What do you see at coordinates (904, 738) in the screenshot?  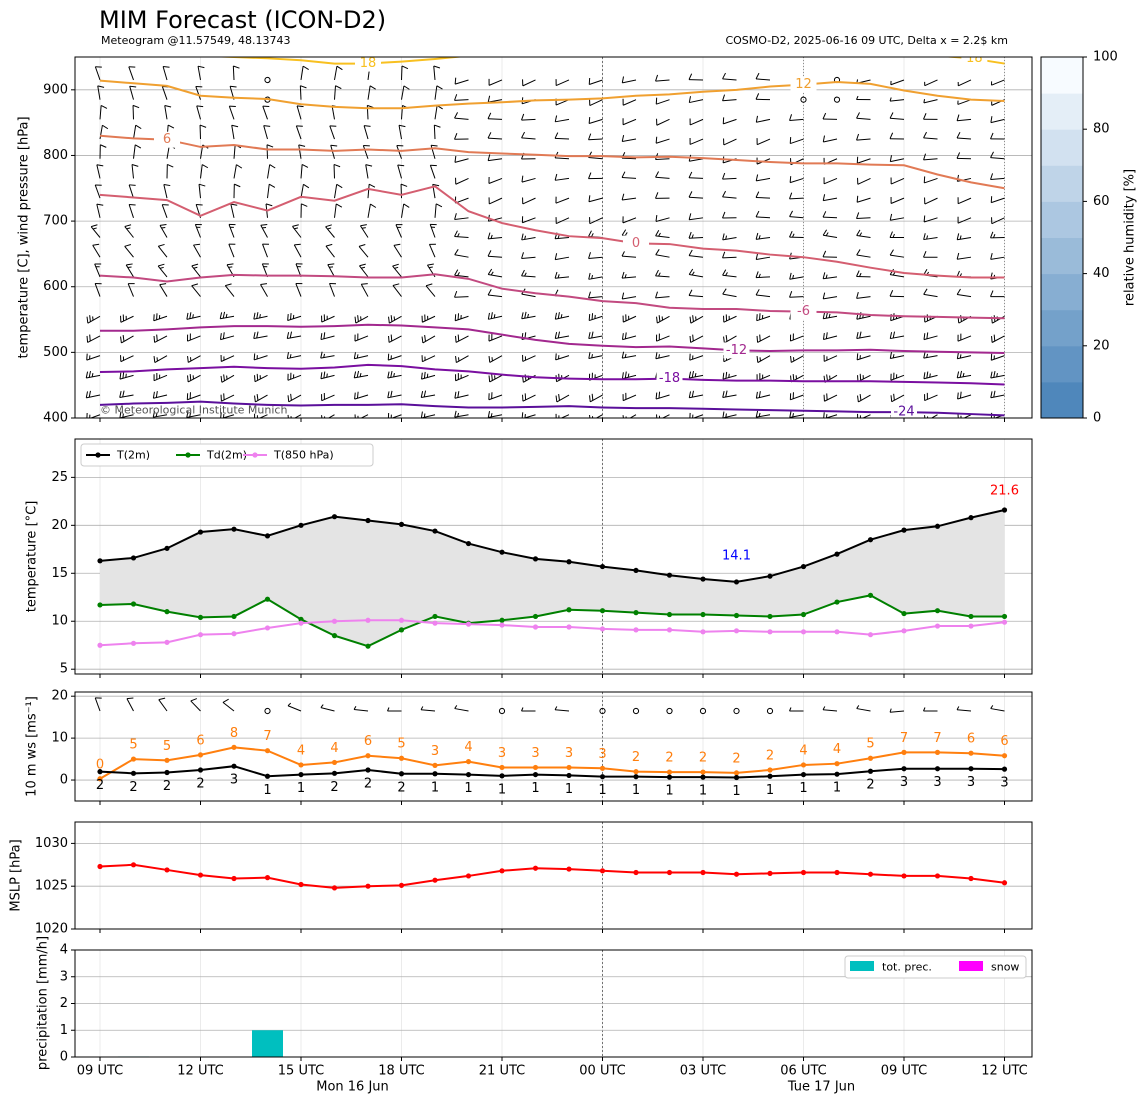 I see `gust-value-label: 7` at bounding box center [904, 738].